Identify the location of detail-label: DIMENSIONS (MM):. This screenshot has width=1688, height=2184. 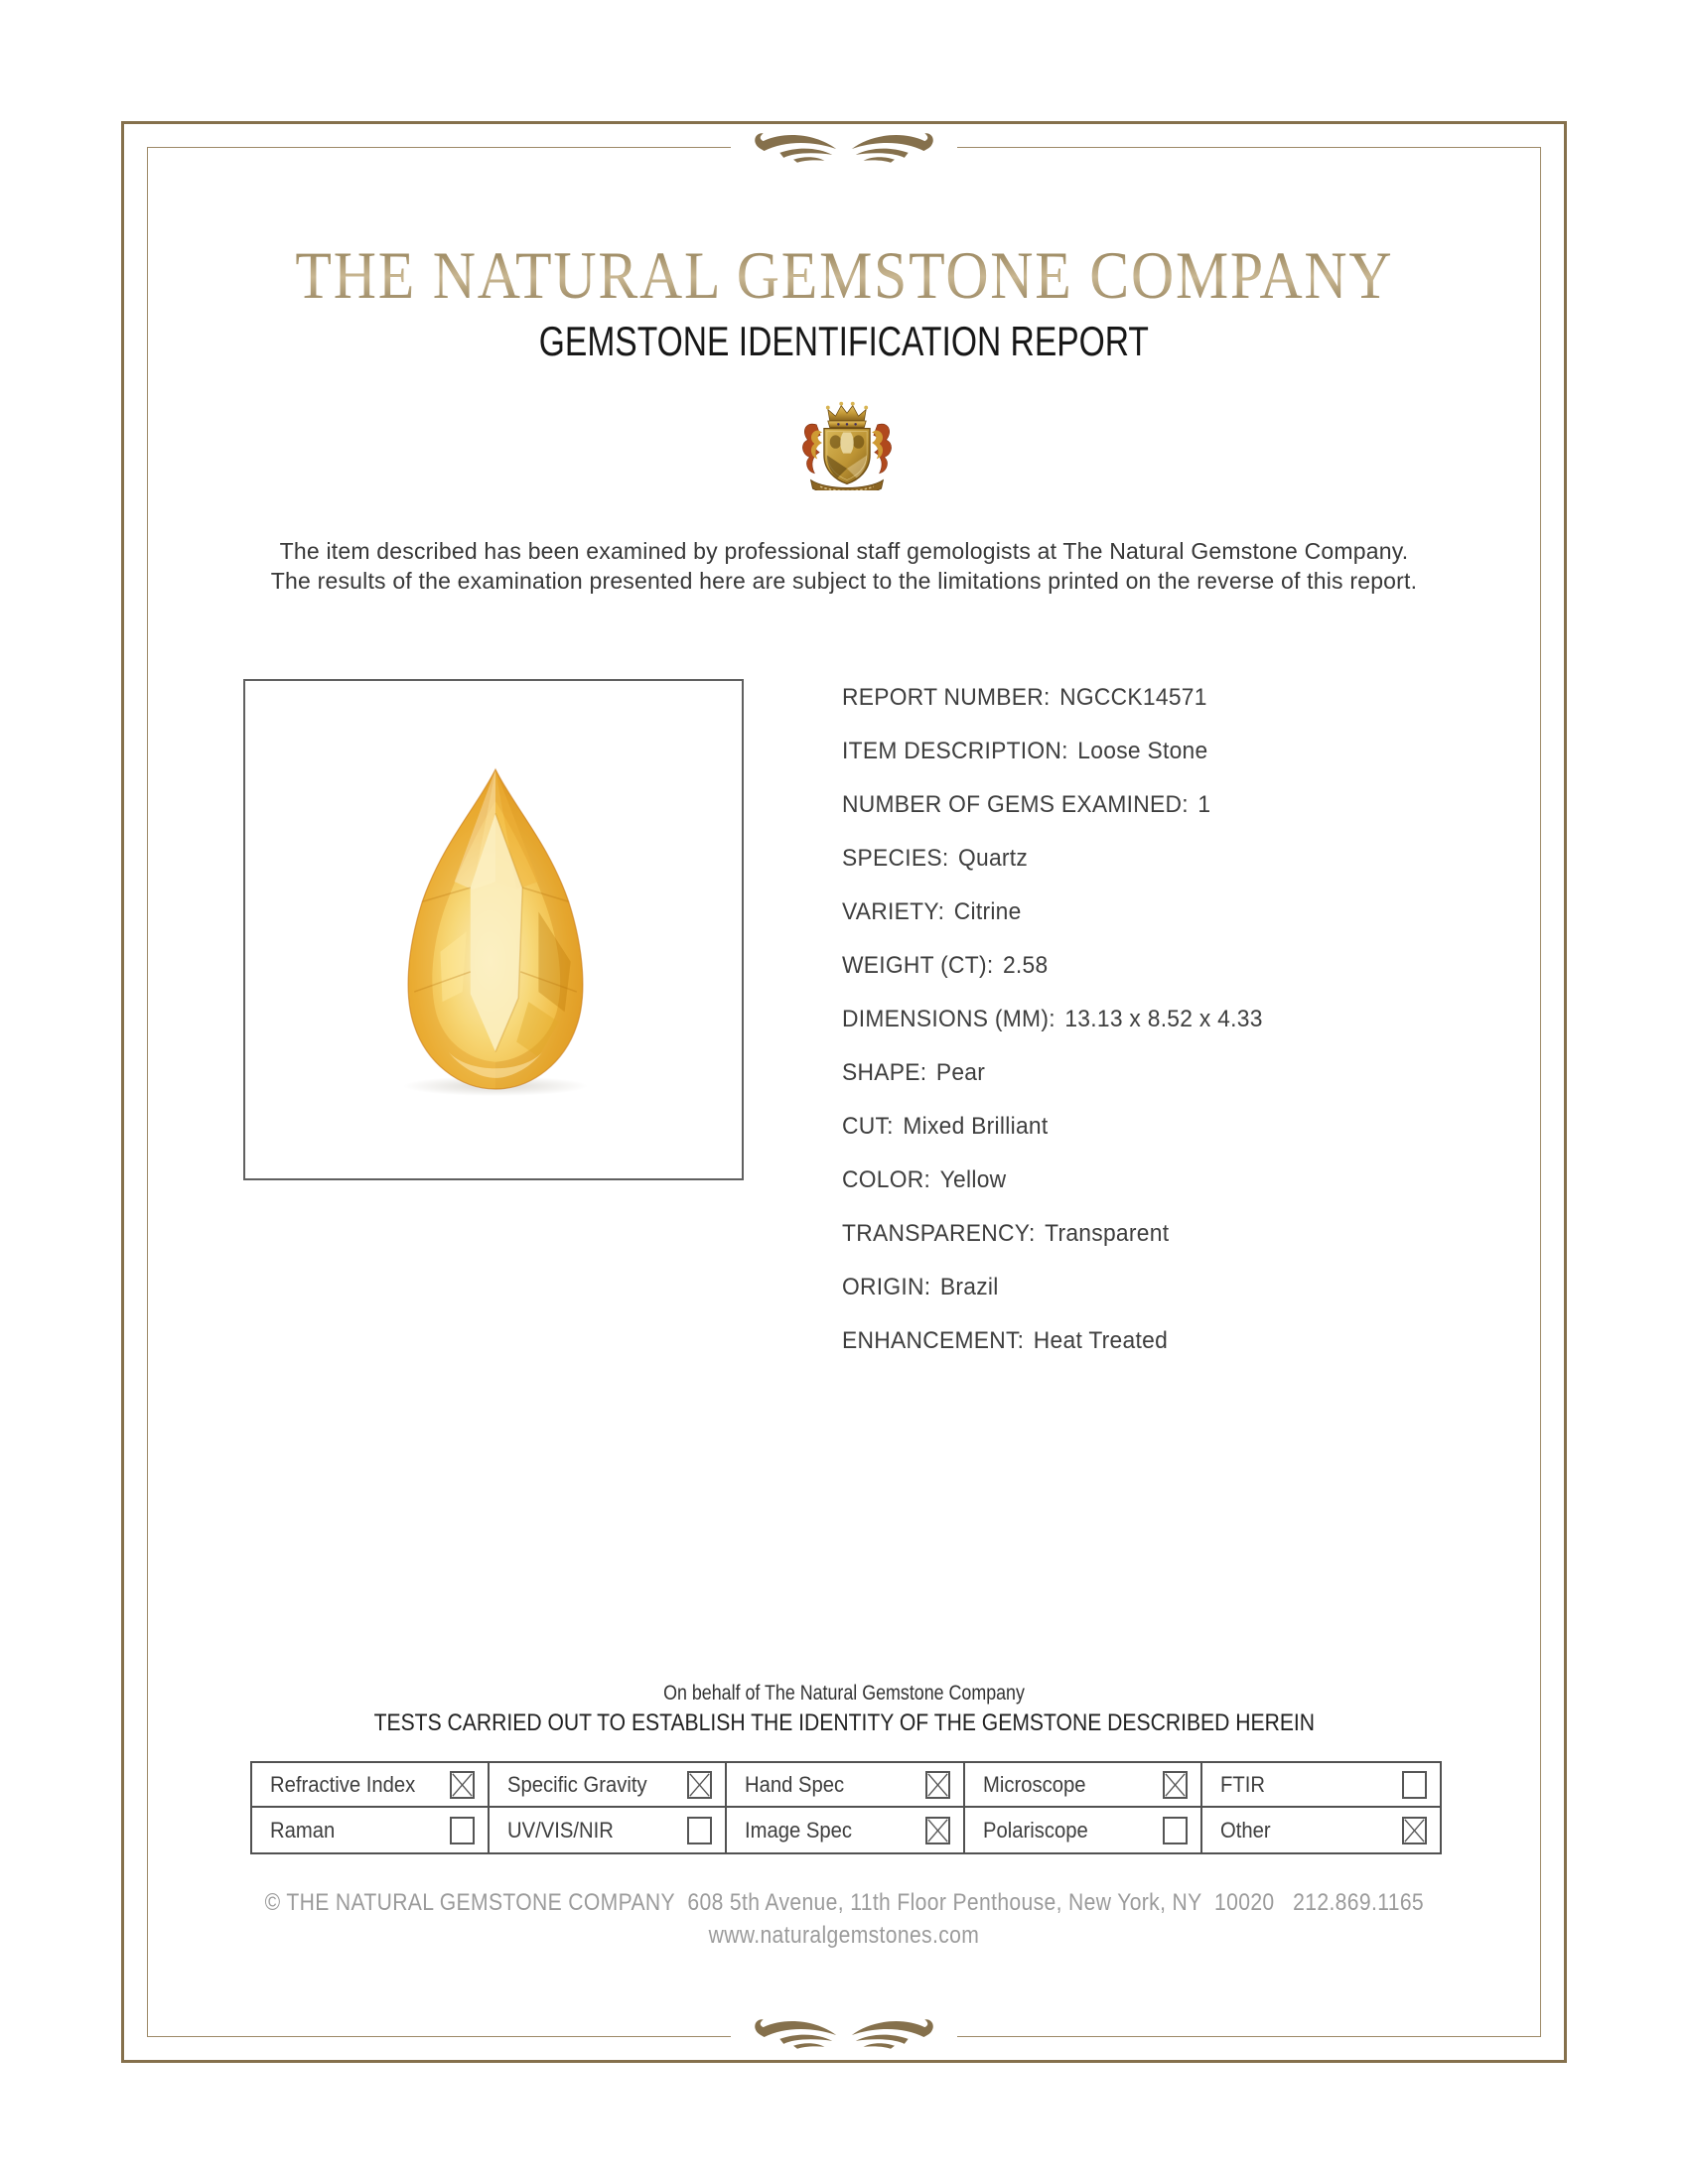
(948, 1019).